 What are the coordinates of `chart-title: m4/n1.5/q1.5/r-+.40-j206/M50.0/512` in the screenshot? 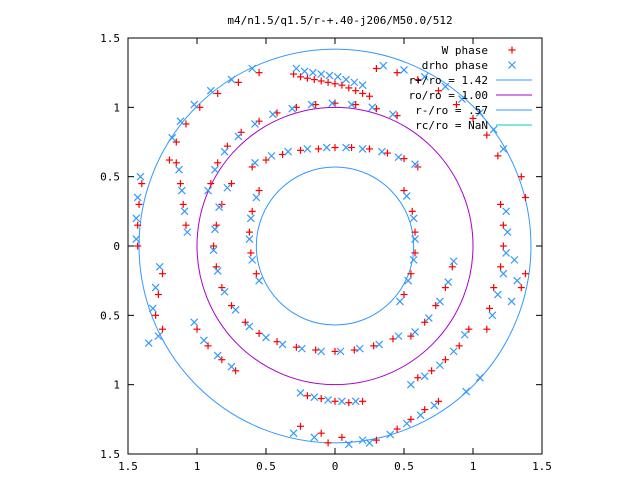 It's located at (339, 20).